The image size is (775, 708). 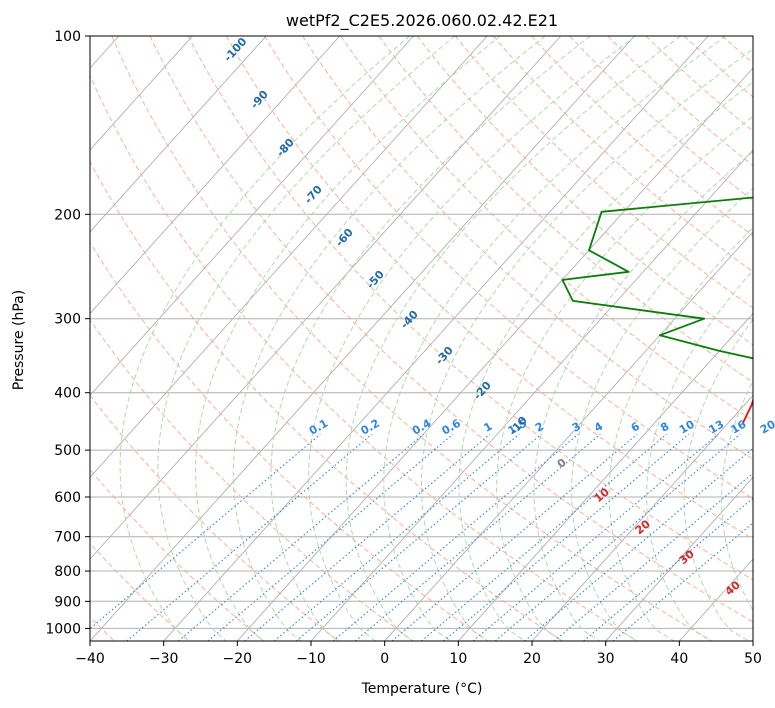 What do you see at coordinates (67, 394) in the screenshot?
I see `y-tick-label: 400` at bounding box center [67, 394].